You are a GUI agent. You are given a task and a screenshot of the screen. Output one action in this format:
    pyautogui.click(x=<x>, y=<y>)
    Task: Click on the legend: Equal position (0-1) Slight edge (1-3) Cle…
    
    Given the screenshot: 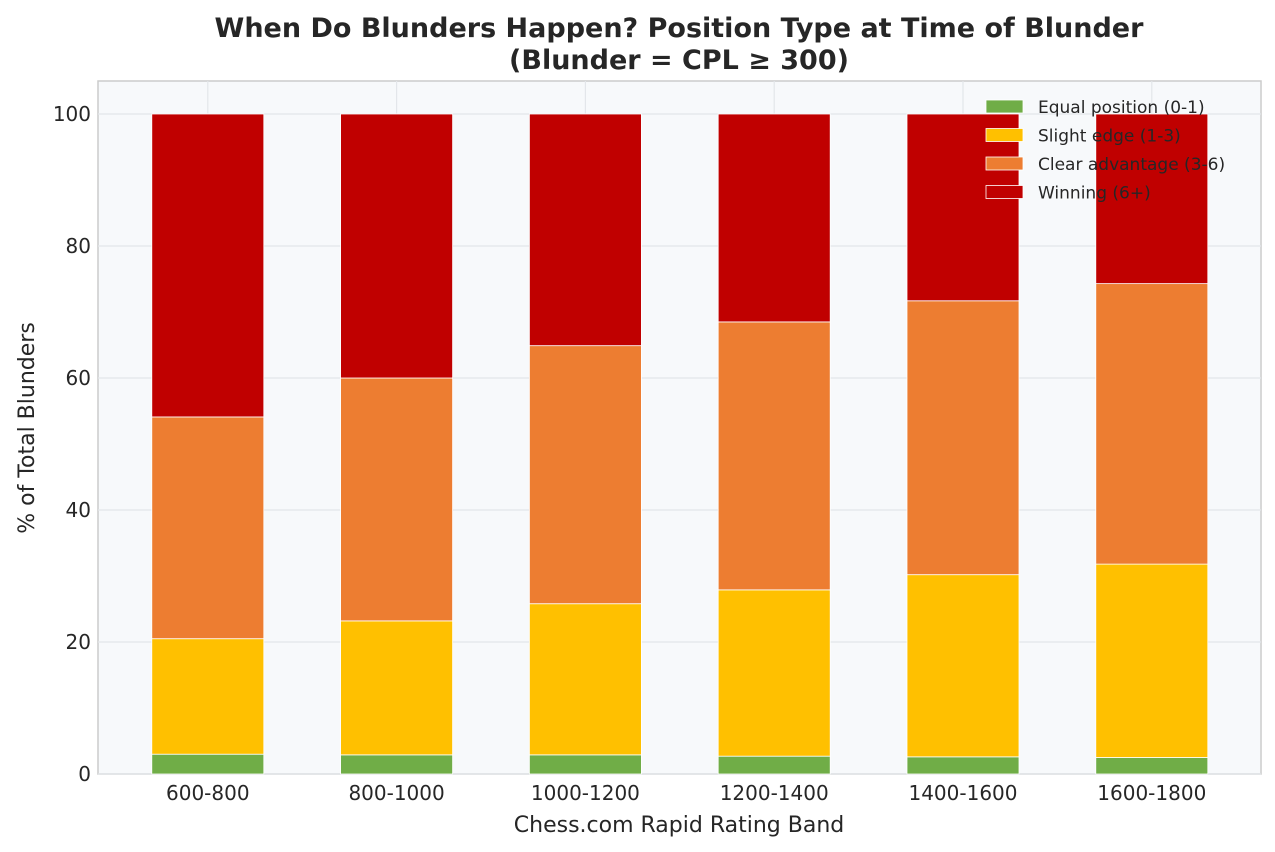 What is the action you would take?
    pyautogui.click(x=1105, y=151)
    